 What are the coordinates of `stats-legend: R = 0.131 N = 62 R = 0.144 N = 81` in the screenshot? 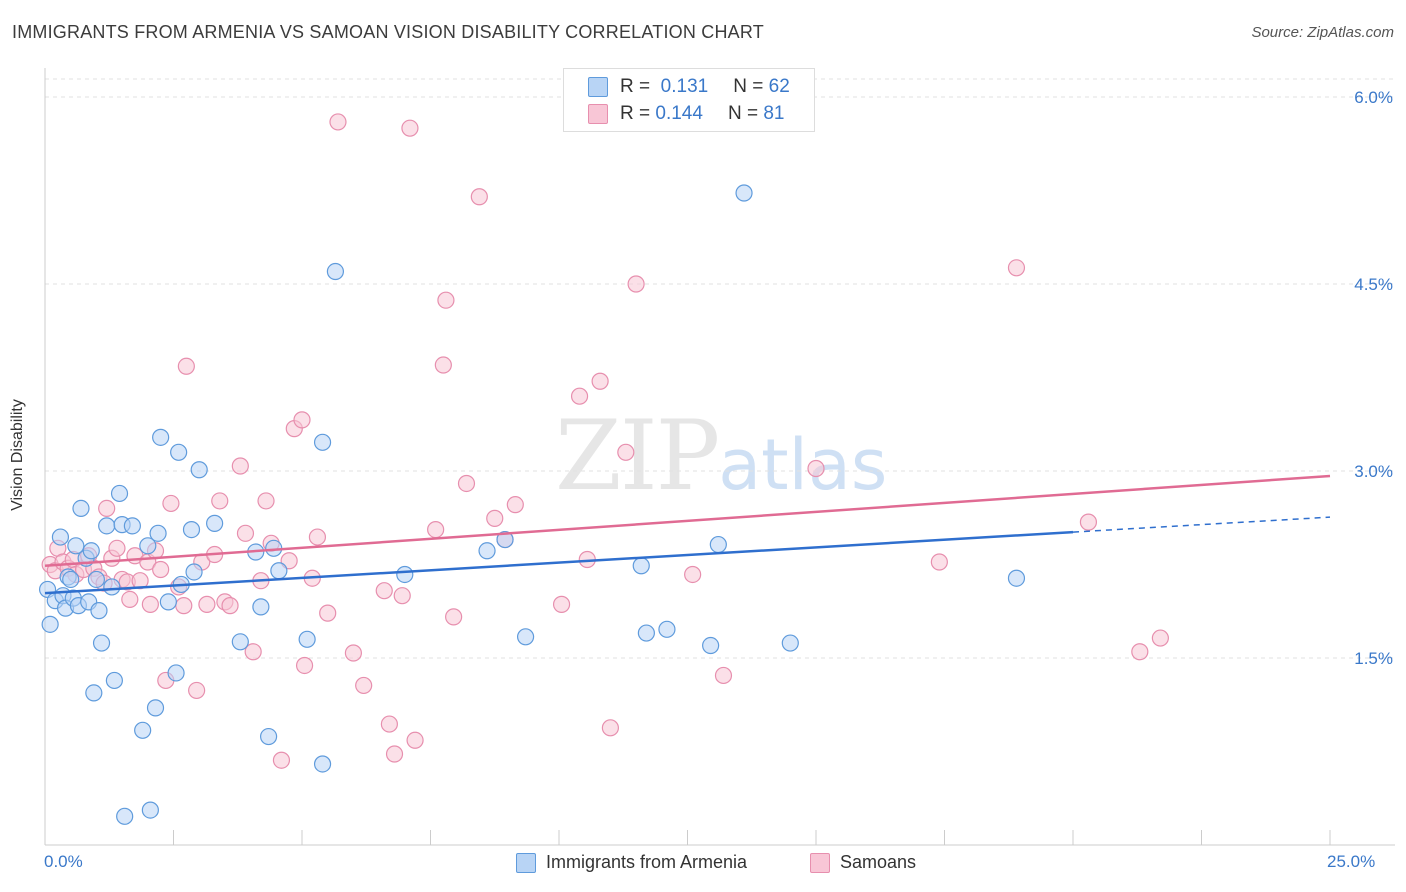 It's located at (689, 100).